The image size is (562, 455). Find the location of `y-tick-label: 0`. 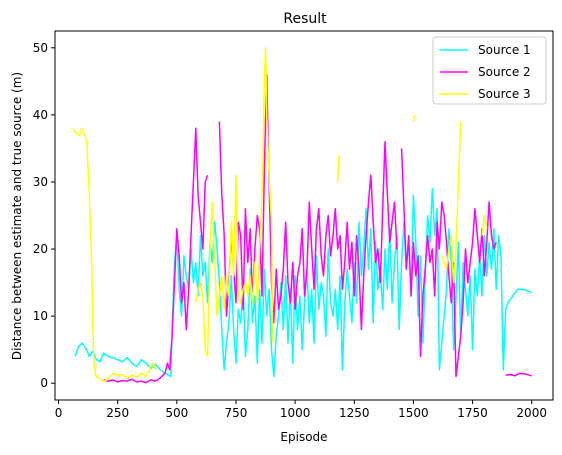

y-tick-label: 0 is located at coordinates (44, 383).